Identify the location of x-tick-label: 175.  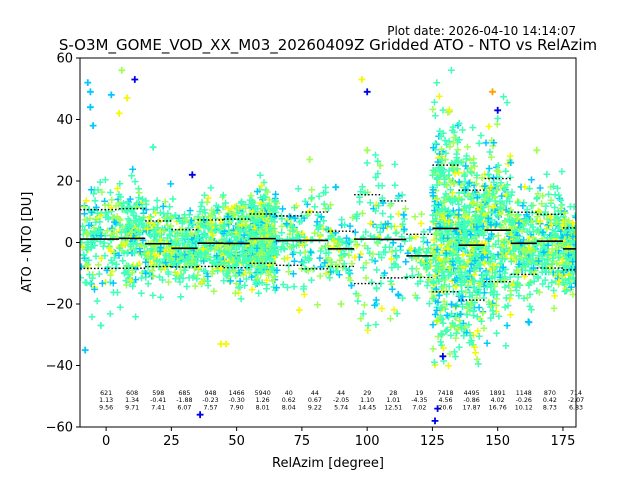
(563, 441).